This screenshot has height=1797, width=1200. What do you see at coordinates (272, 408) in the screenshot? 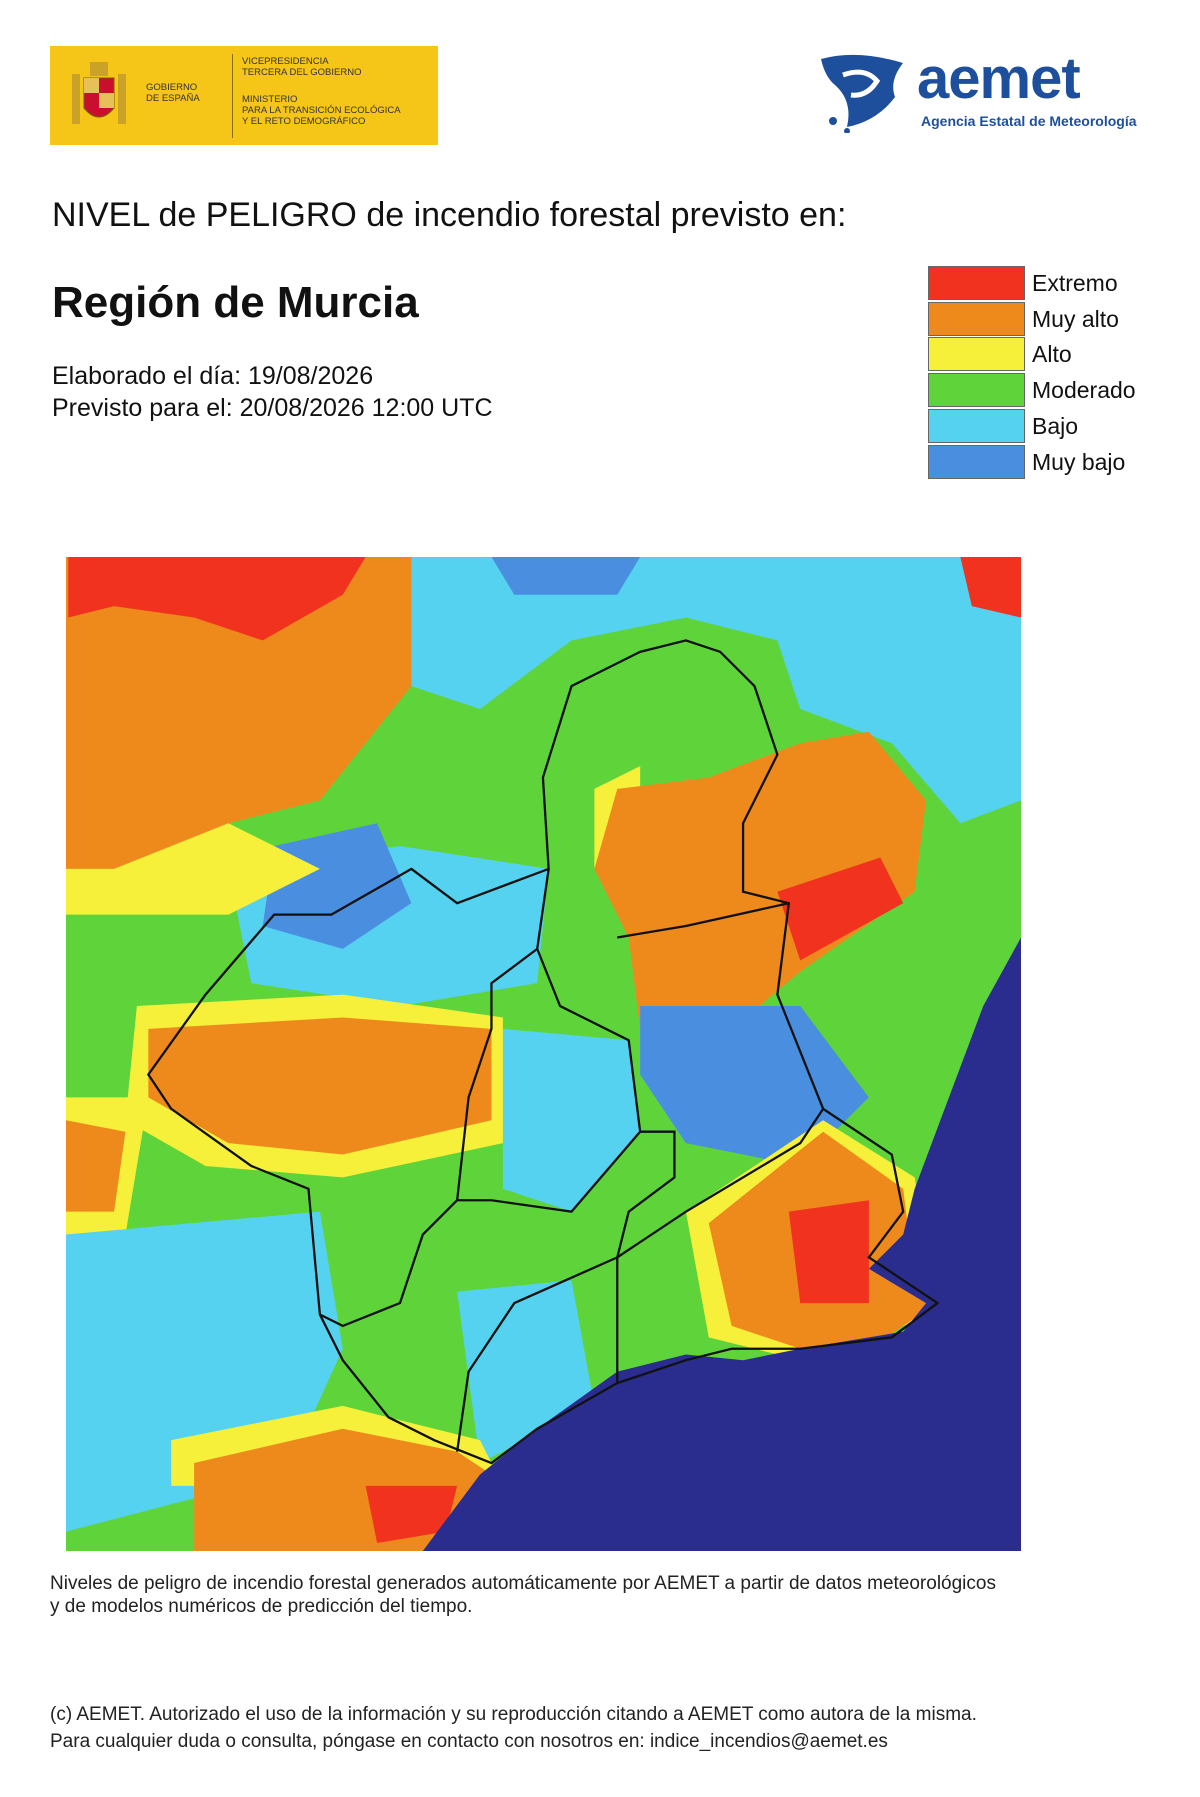
I see `valid-date: Previsto para el: 20/08/2026 12:00 UTC` at bounding box center [272, 408].